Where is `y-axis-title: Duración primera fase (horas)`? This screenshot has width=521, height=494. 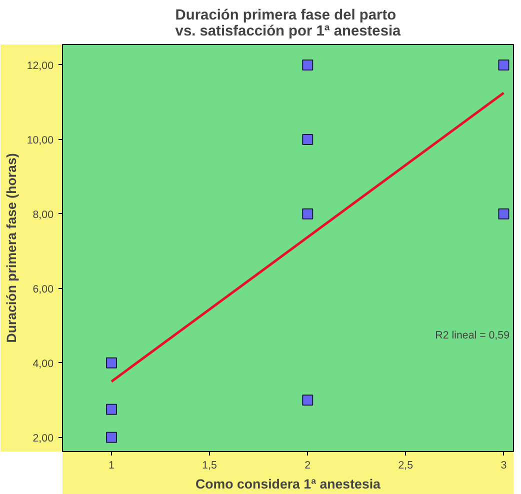 y-axis-title: Duración primera fase (horas) is located at coordinates (11, 248).